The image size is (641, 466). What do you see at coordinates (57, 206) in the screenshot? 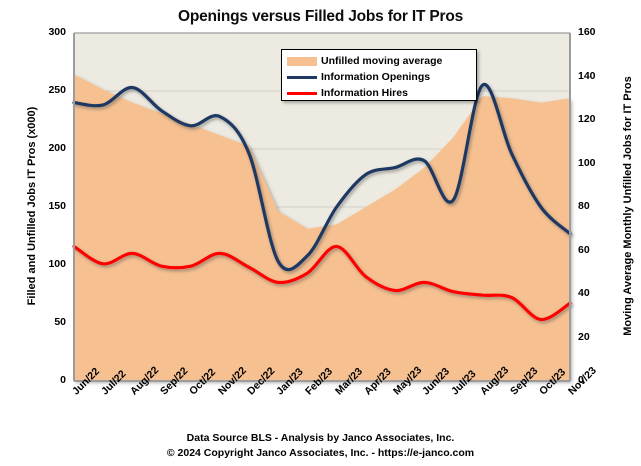
I see `y-axis-left-tick: 150` at bounding box center [57, 206].